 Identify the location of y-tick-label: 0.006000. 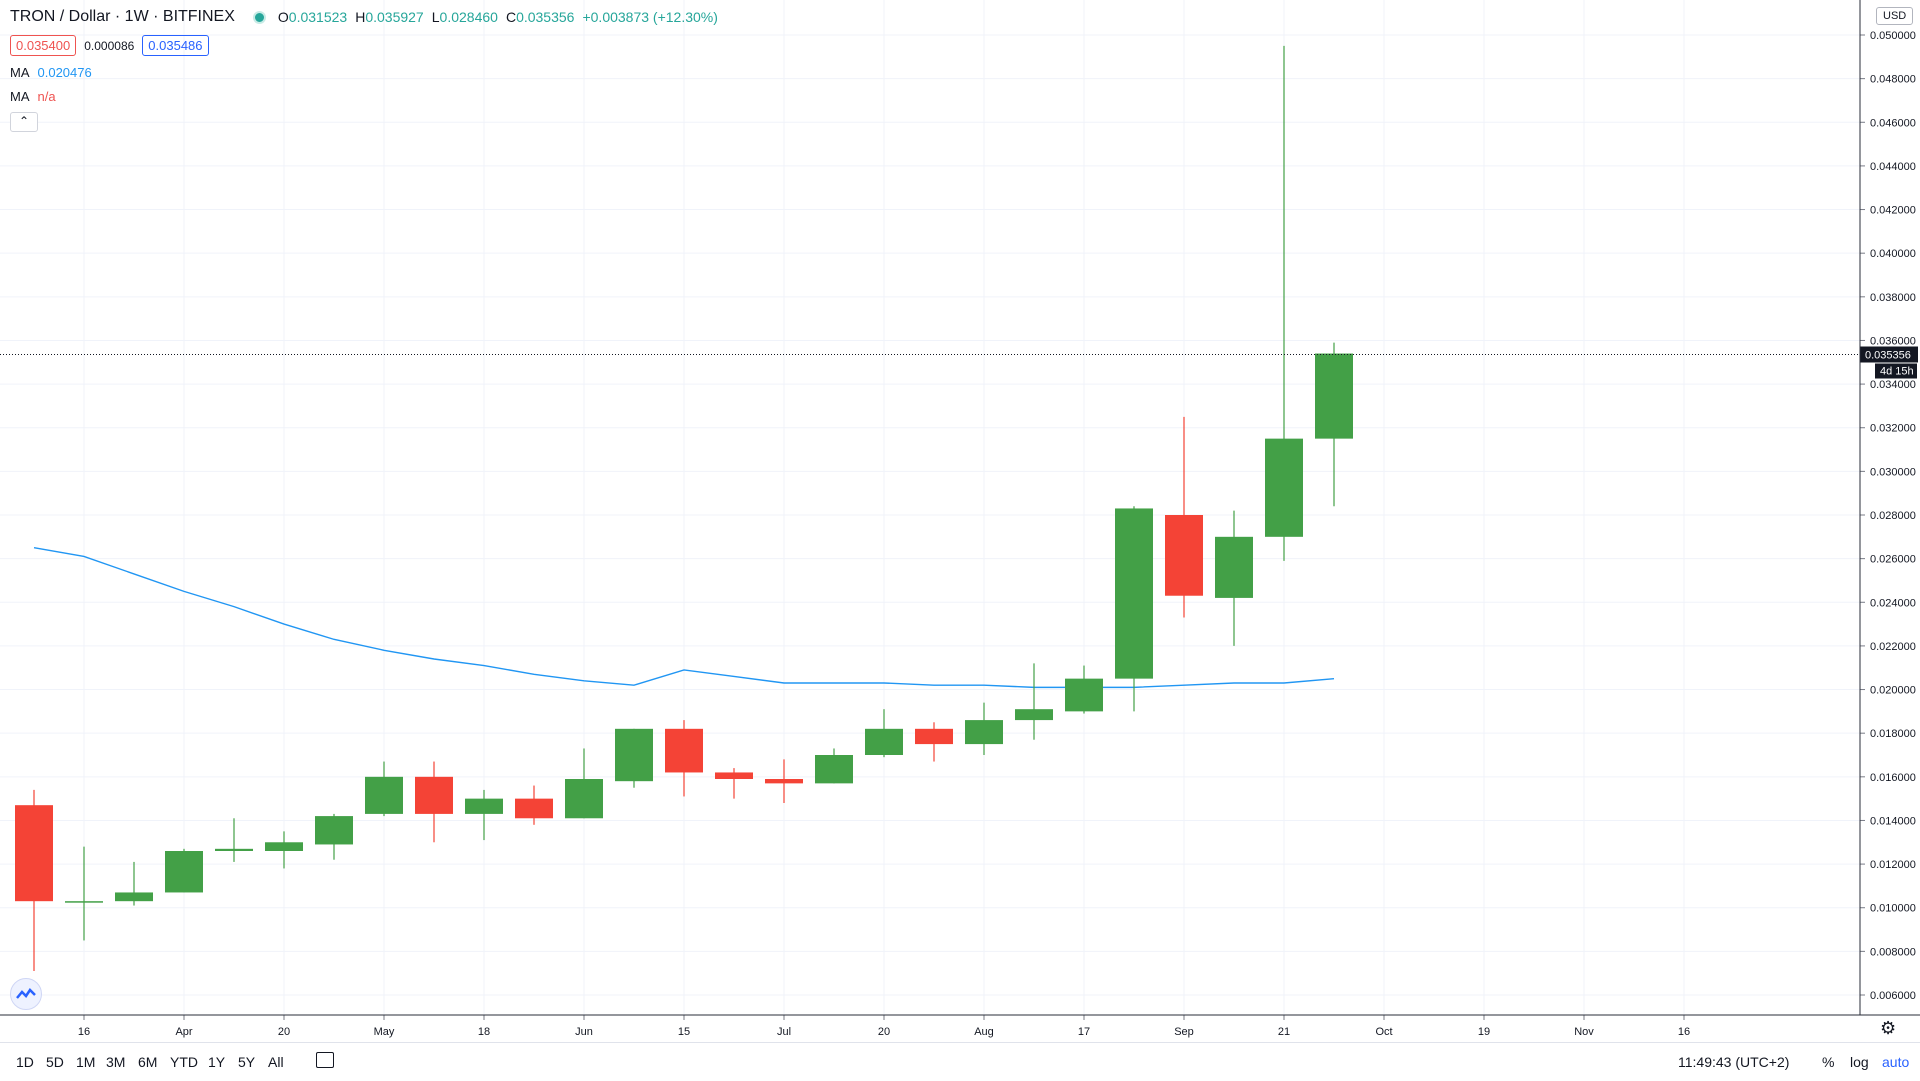
(1893, 996).